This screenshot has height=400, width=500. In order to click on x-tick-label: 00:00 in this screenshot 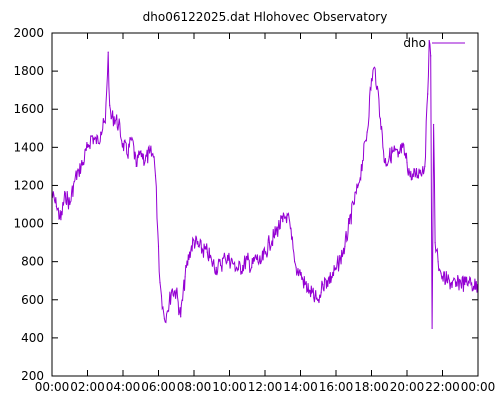, I will do `click(52, 387)`.